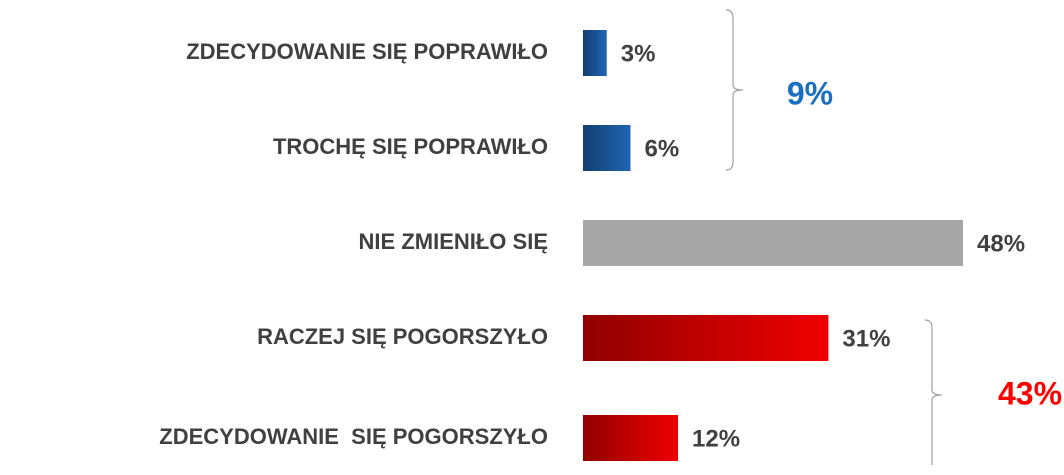  I want to click on value-label: 31%, so click(866, 338).